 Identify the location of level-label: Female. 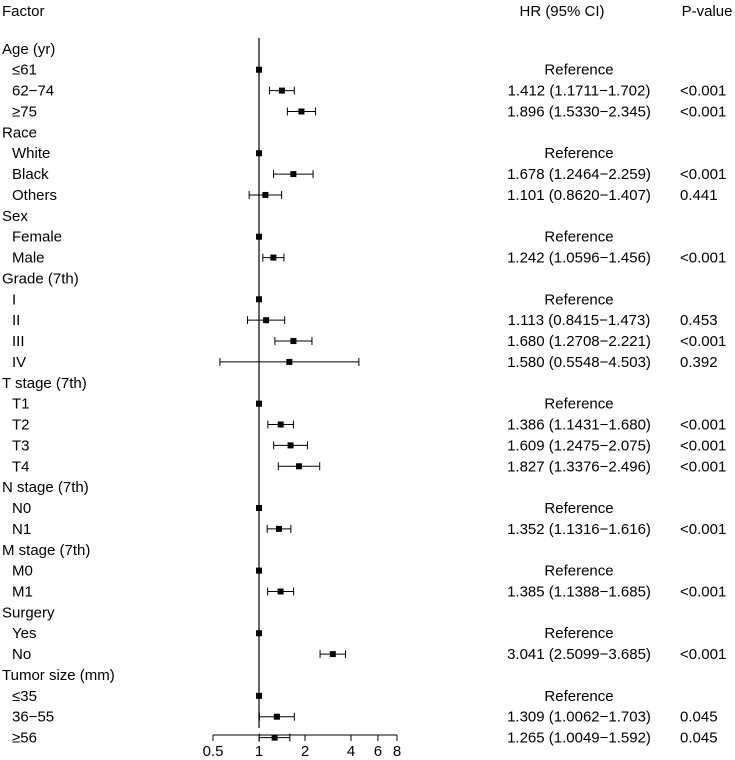
(37, 237).